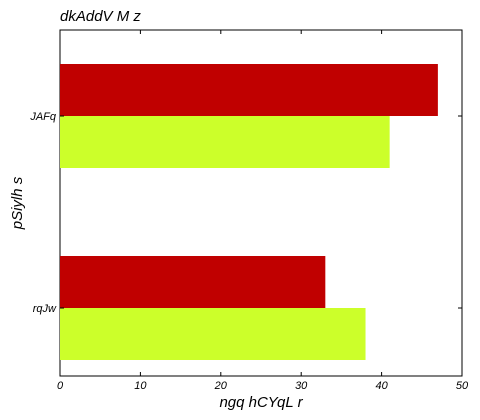  I want to click on bar-1-JAFq, so click(249, 90).